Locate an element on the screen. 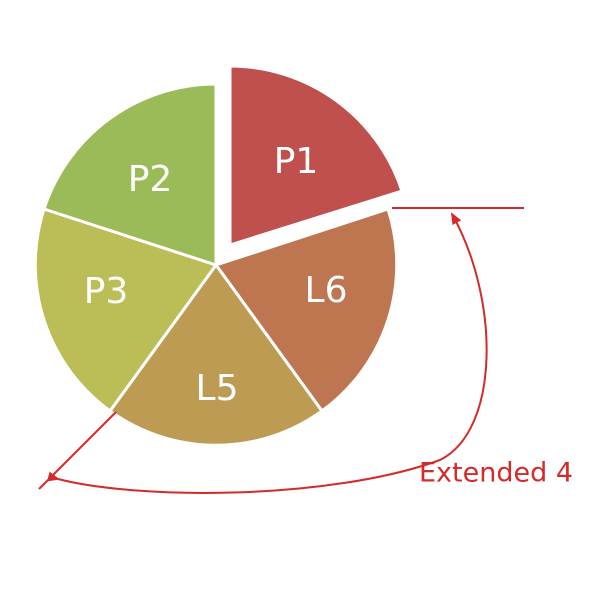  slice-p1 is located at coordinates (316, 155).